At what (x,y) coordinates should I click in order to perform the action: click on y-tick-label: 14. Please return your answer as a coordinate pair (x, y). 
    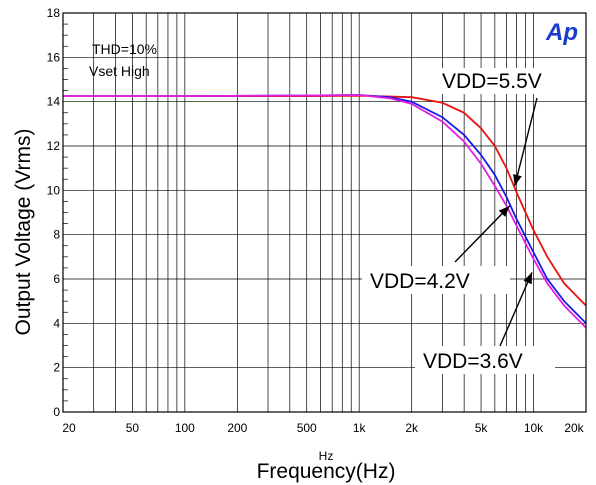
    Looking at the image, I should click on (54, 102).